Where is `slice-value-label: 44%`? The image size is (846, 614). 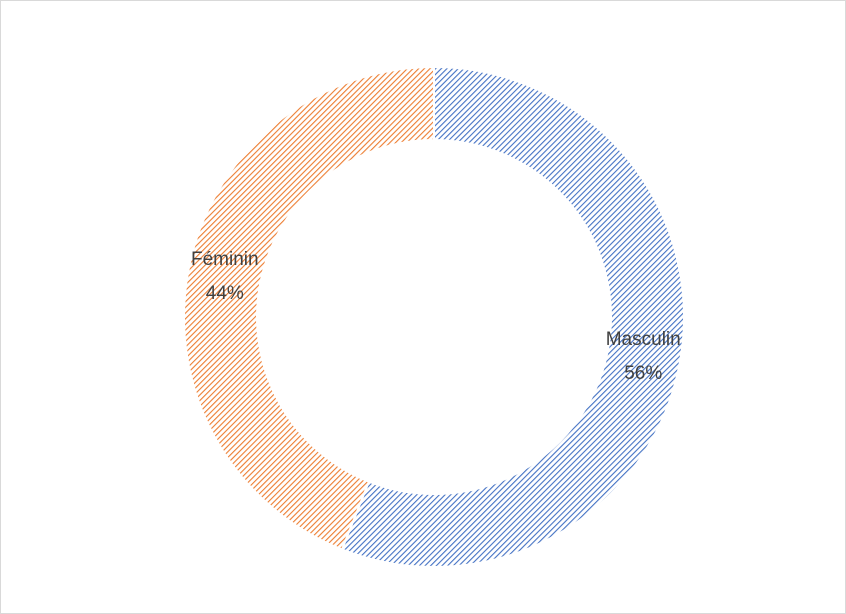 slice-value-label: 44% is located at coordinates (225, 293).